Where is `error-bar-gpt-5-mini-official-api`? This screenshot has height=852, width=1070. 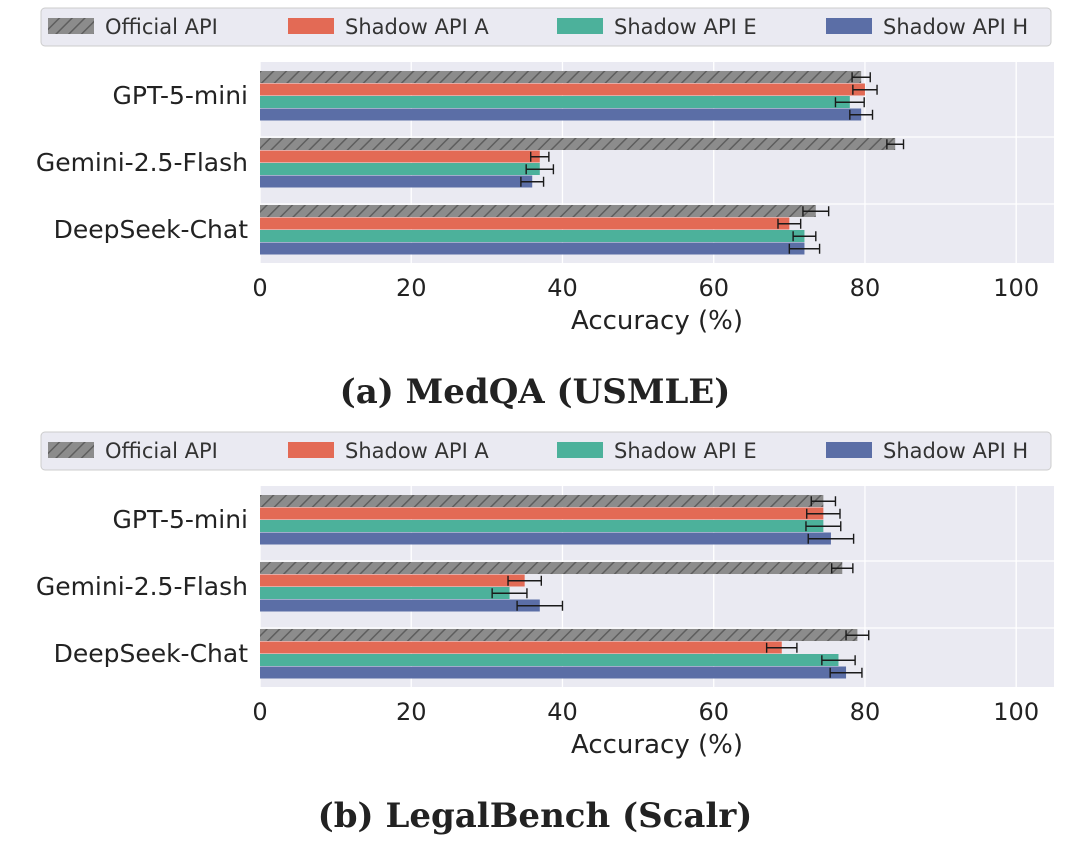 error-bar-gpt-5-mini-official-api is located at coordinates (823, 501).